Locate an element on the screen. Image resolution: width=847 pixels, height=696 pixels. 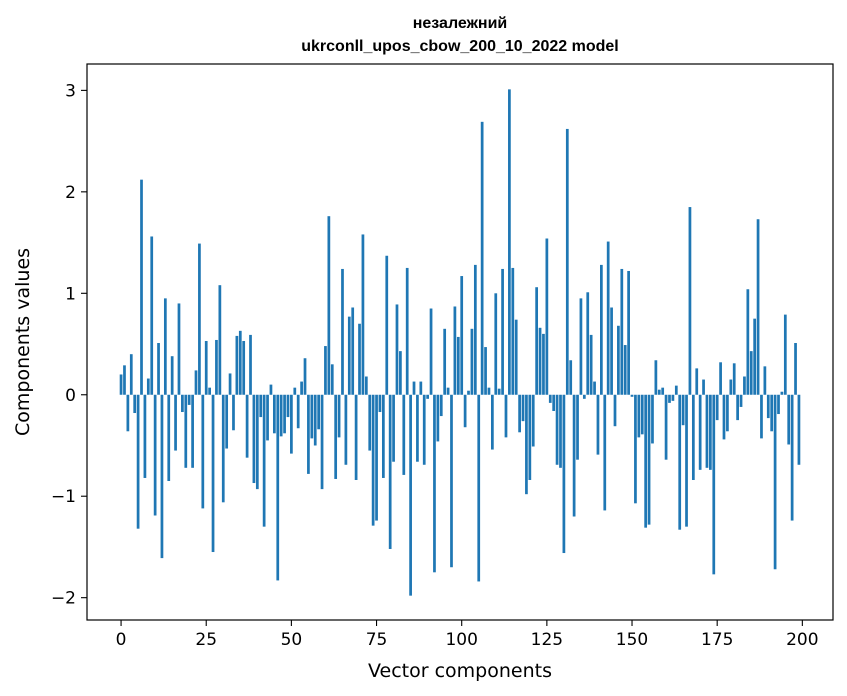
y-tick-label: −1 is located at coordinates (63, 497).